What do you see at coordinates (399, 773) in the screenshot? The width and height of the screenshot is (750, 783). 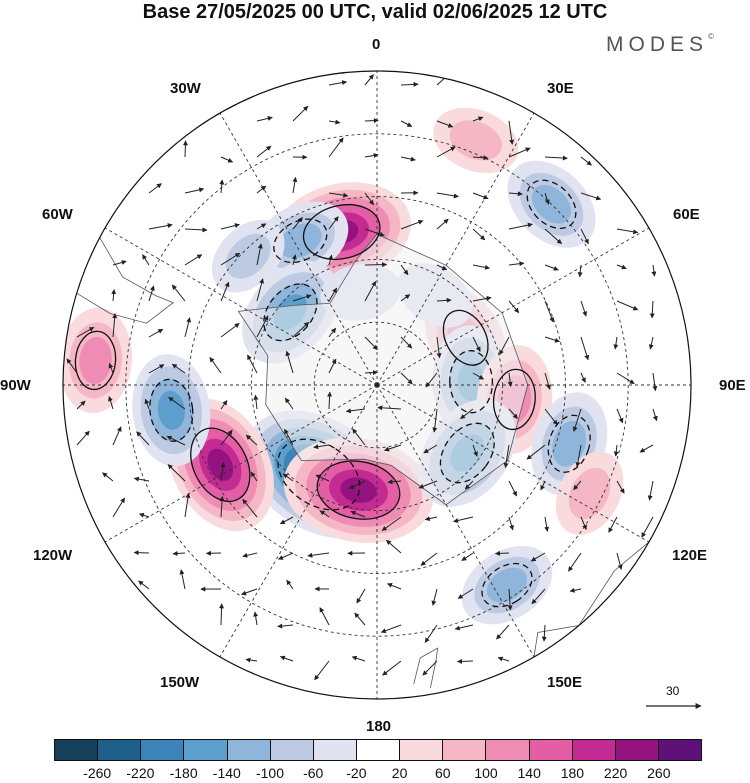 I see `colorbar-tick-label: 20` at bounding box center [399, 773].